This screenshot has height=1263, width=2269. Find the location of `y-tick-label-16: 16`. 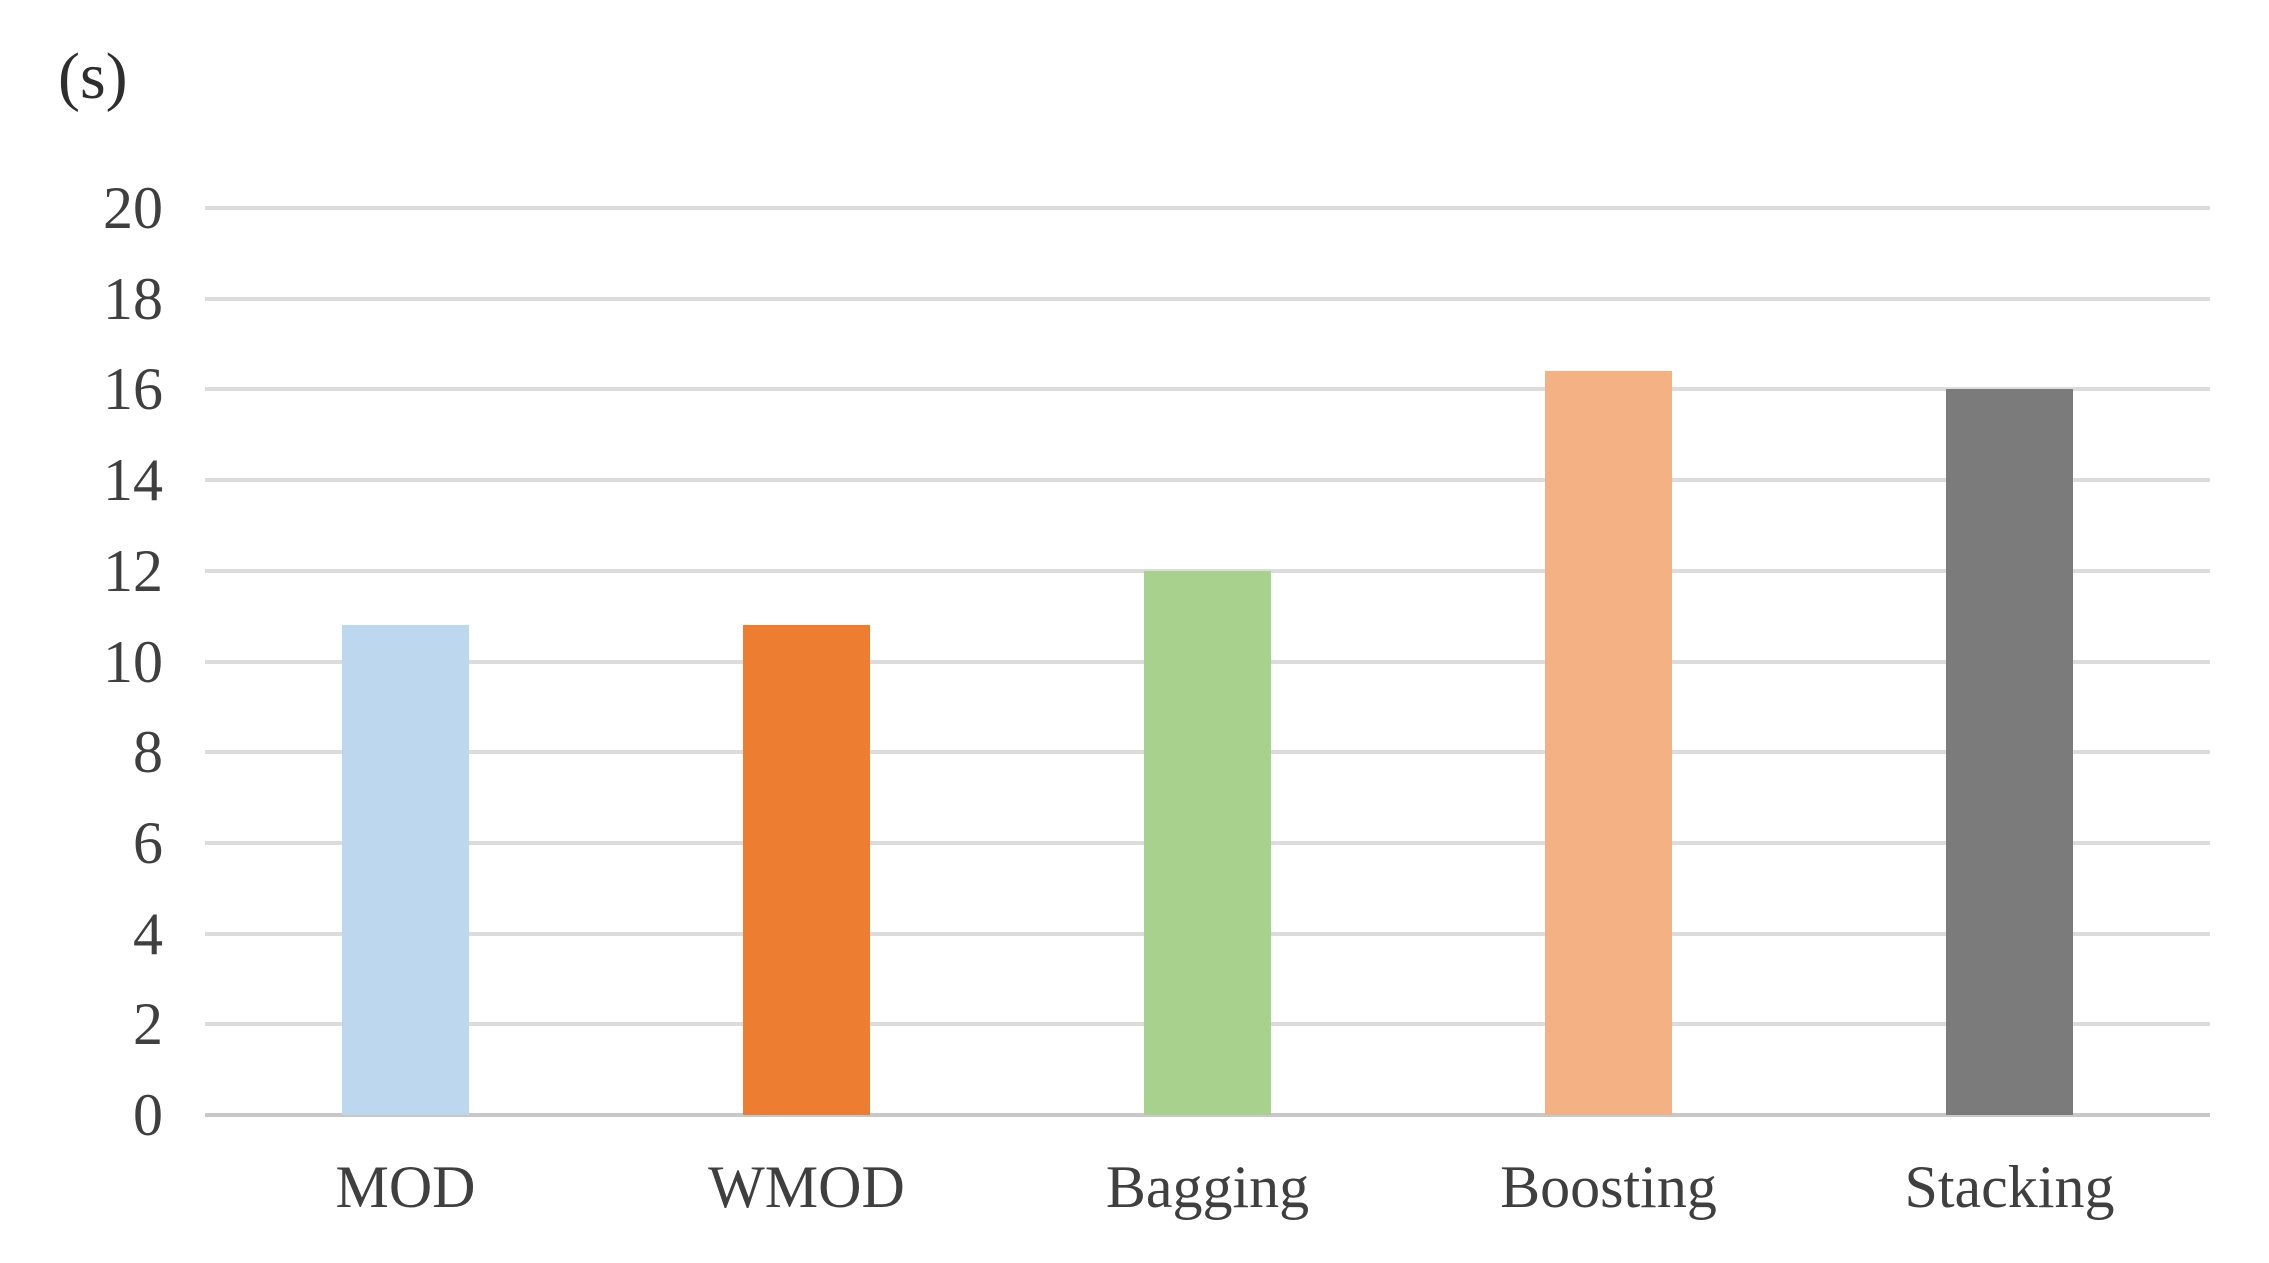

y-tick-label-16: 16 is located at coordinates (133, 389).